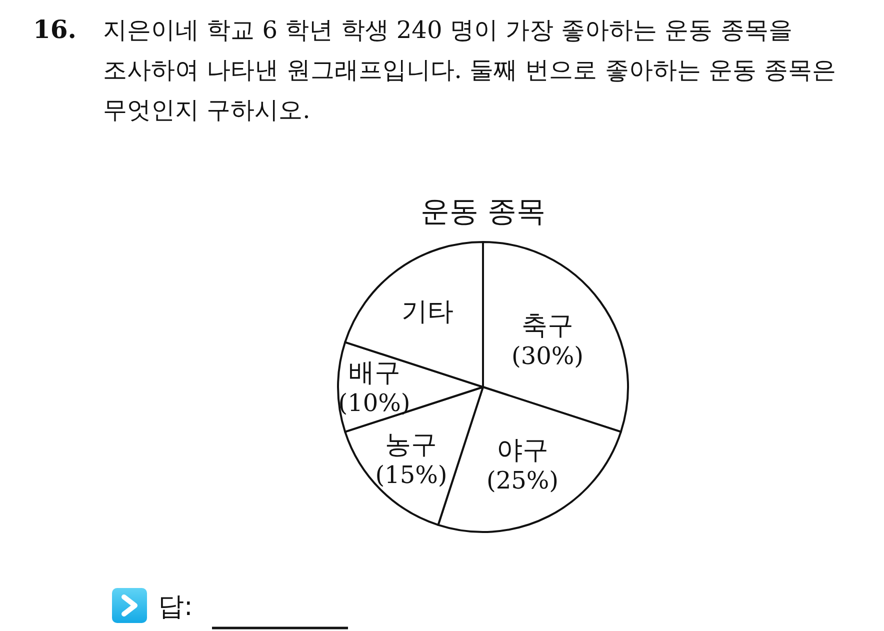 Image resolution: width=884 pixels, height=631 pixels. Describe the element at coordinates (548, 326) in the screenshot. I see `slice-label: 축구` at that location.